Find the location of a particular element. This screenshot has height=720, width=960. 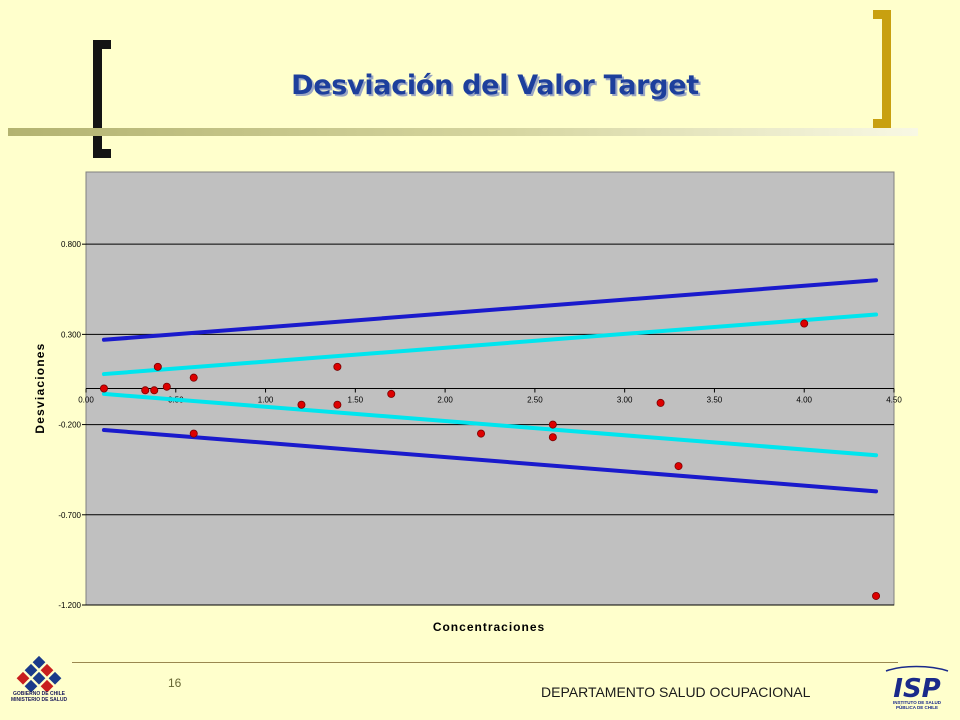

y-tick-label: 0.800 is located at coordinates (71, 244).